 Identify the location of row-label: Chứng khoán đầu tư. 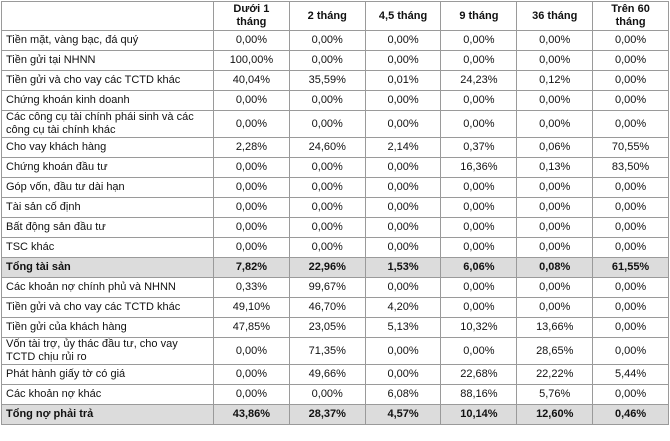
(107, 167).